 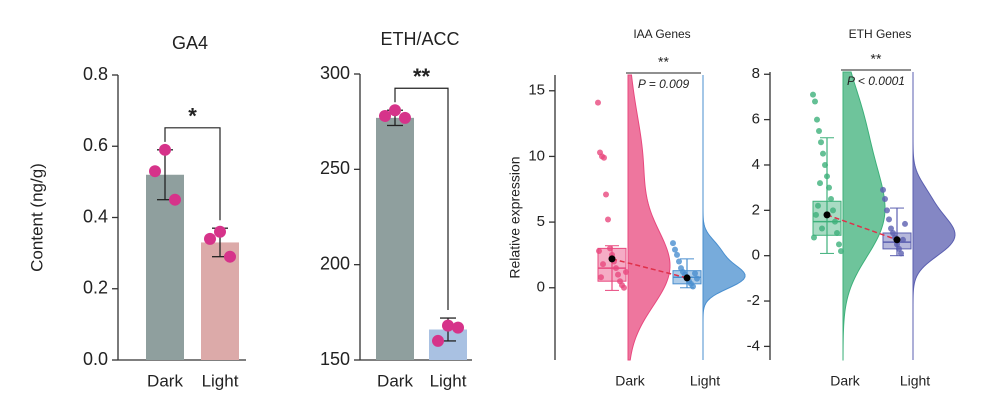 What do you see at coordinates (756, 164) in the screenshot?
I see `y-tick-label: 4` at bounding box center [756, 164].